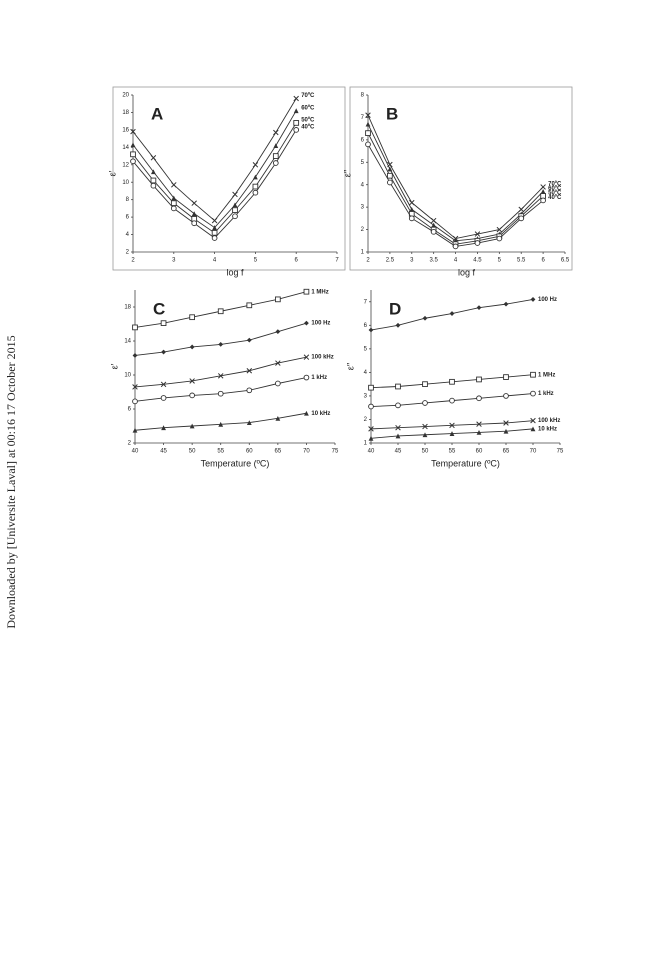 The height and width of the screenshot is (960, 672). What do you see at coordinates (114, 366) in the screenshot?
I see `y-axis-label: ε′` at bounding box center [114, 366].